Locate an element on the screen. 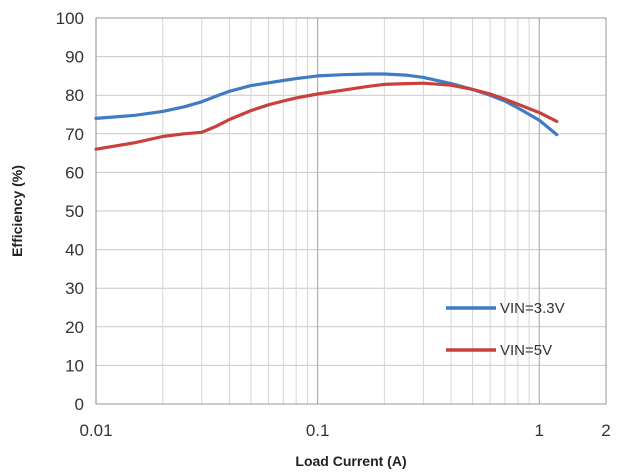  x-tick-label: 2 is located at coordinates (605, 430).